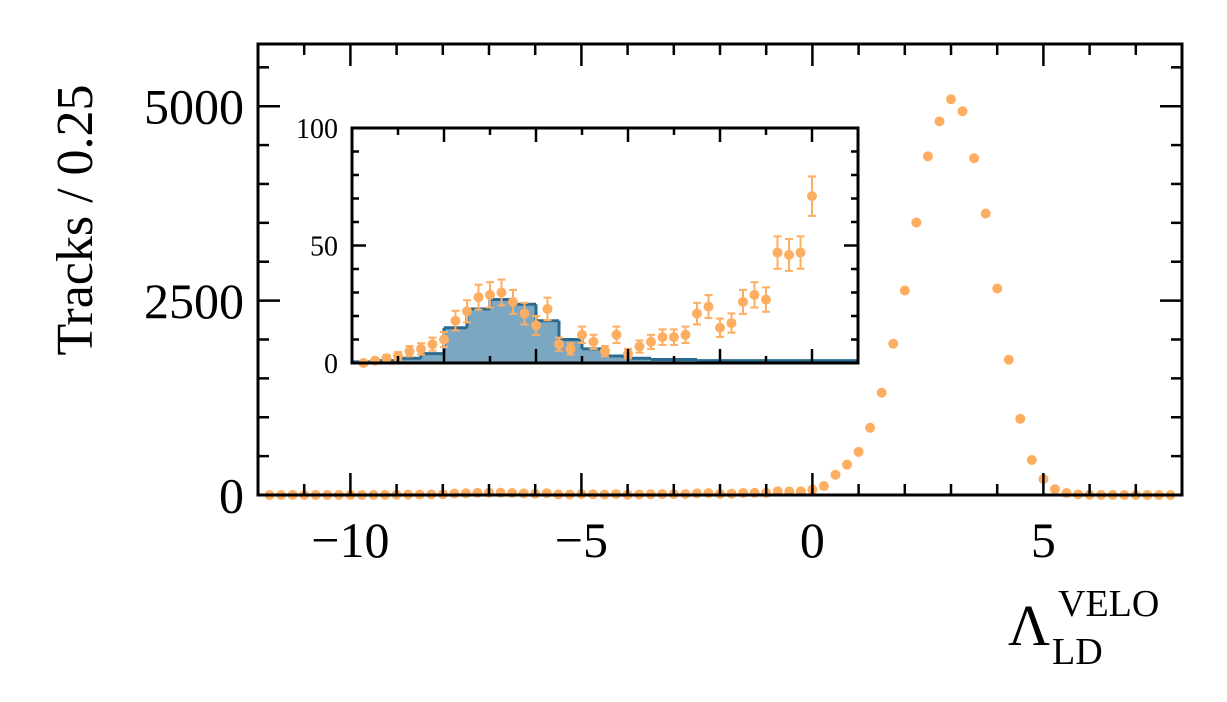 This screenshot has width=1227, height=702. Describe the element at coordinates (812, 540) in the screenshot. I see `x-tick-label: 0` at that location.